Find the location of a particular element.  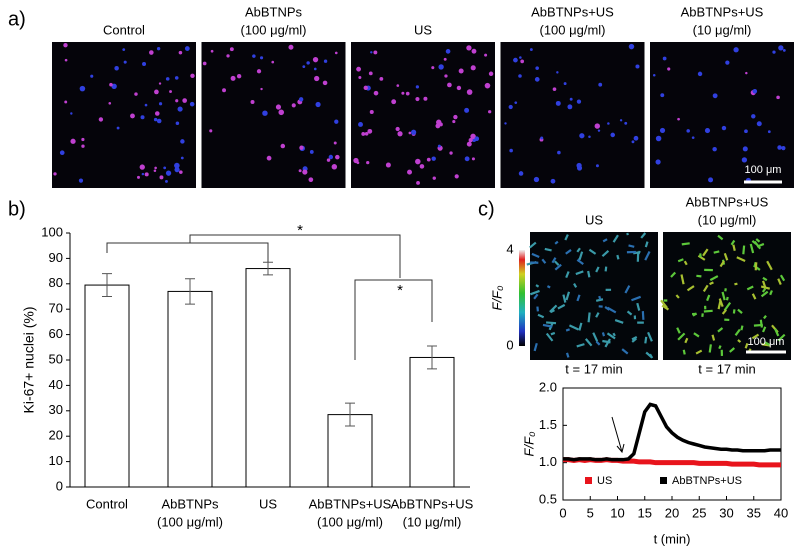

x-tick-label: (100 μg/ml) is located at coordinates (190, 521).